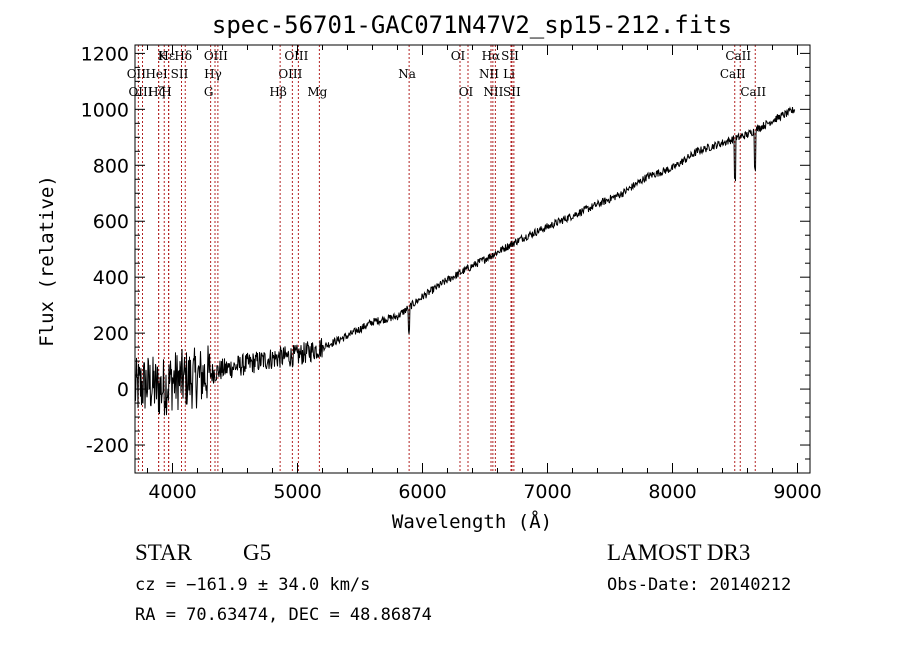 The height and width of the screenshot is (649, 900). What do you see at coordinates (317, 92) in the screenshot?
I see `spectral-line-label: Mg` at bounding box center [317, 92].